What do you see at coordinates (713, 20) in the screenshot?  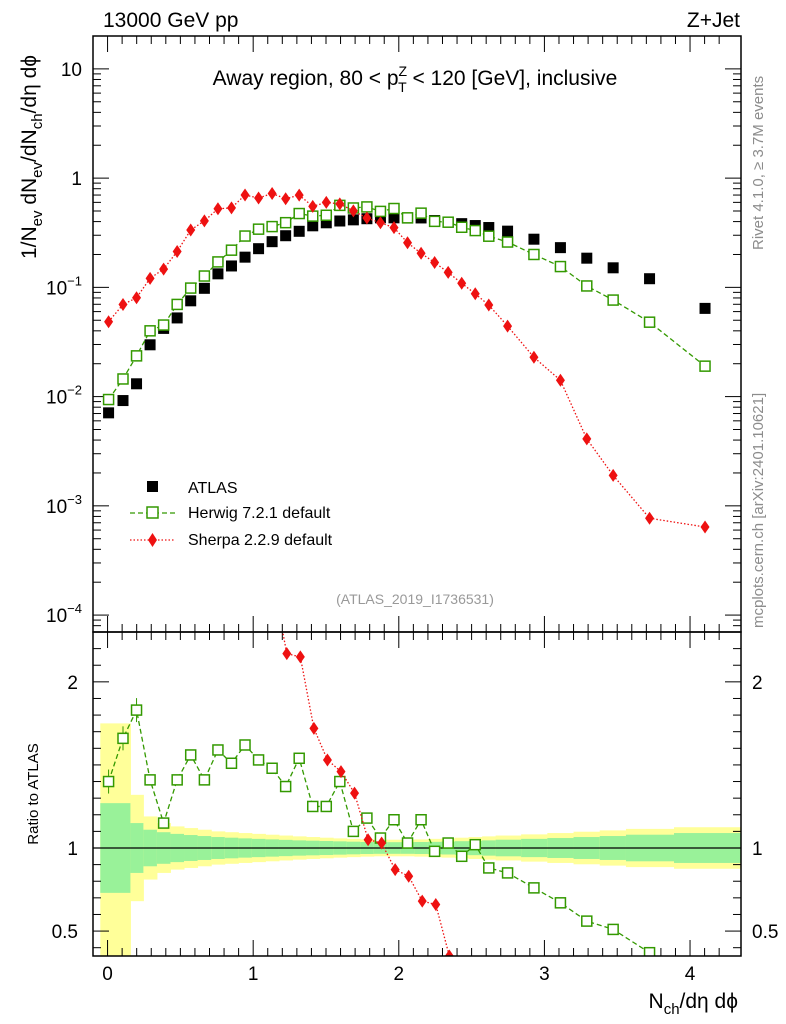 I see `process-label: Z+Jet` at bounding box center [713, 20].